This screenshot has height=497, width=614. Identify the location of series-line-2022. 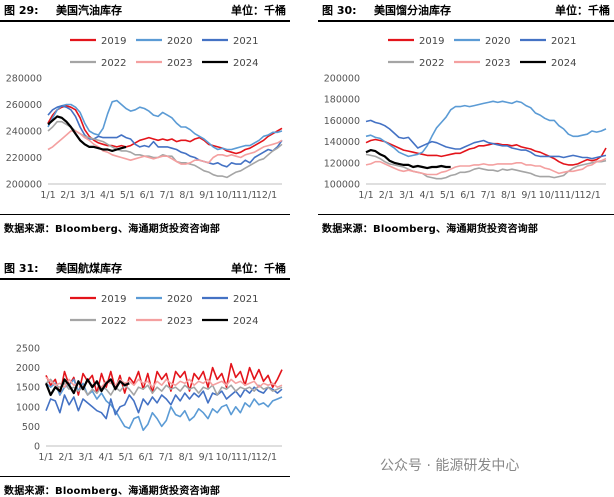
(164, 387).